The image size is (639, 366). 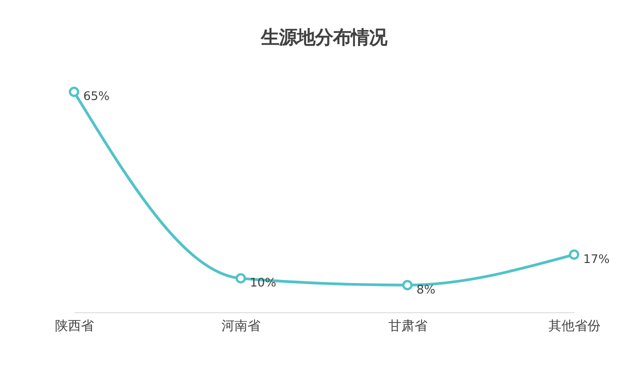 What do you see at coordinates (241, 326) in the screenshot?
I see `x-tick-label: 河南省` at bounding box center [241, 326].